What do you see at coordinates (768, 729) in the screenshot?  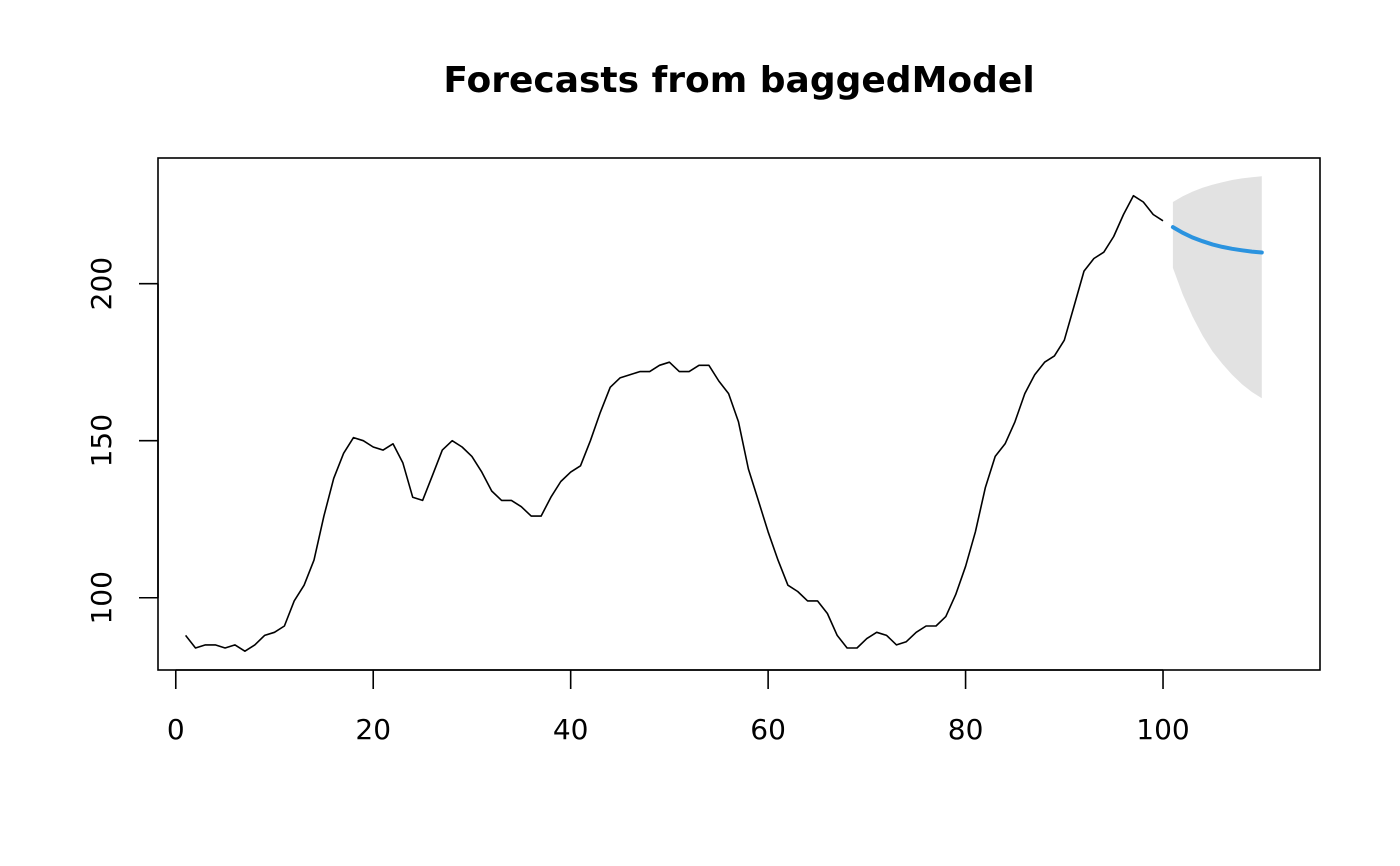 I see `x-tick-label: 60` at bounding box center [768, 729].